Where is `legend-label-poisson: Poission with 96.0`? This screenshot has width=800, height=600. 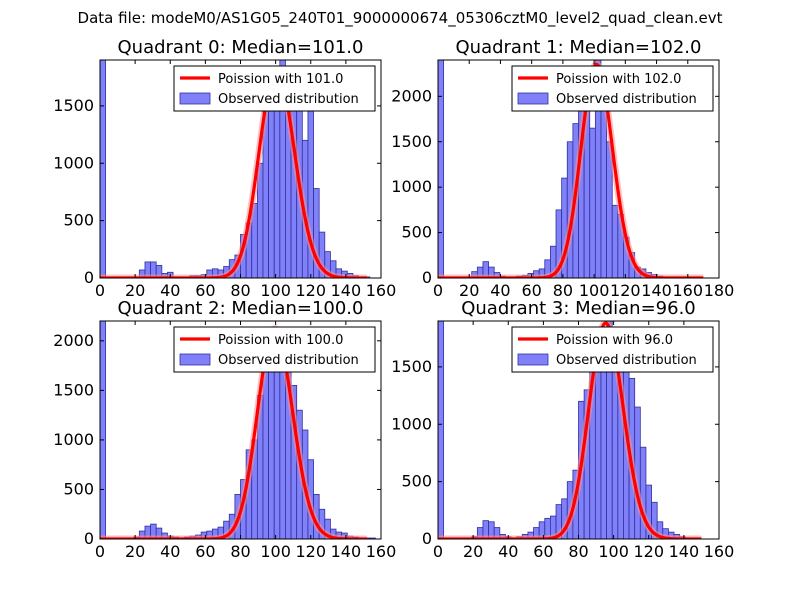 legend-label-poisson: Poission with 96.0 is located at coordinates (614, 340).